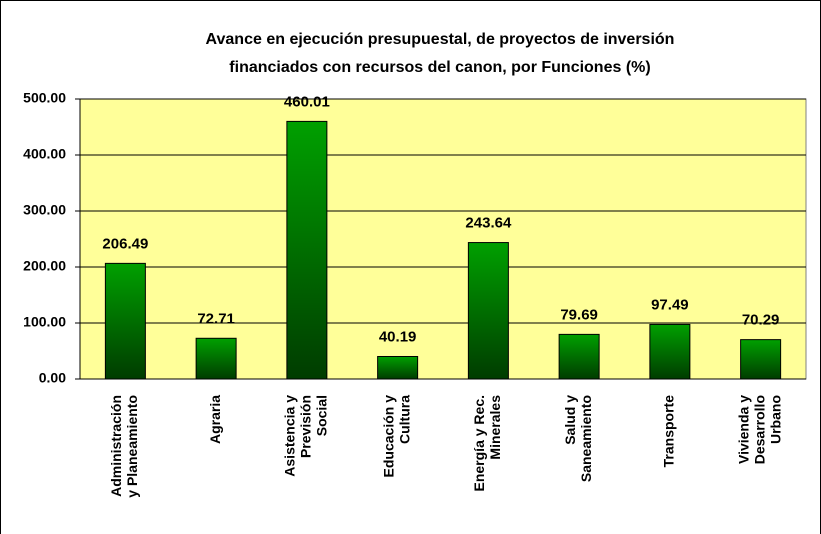 This screenshot has width=821, height=534. What do you see at coordinates (215, 419) in the screenshot?
I see `x-tick-label: Agraria` at bounding box center [215, 419].